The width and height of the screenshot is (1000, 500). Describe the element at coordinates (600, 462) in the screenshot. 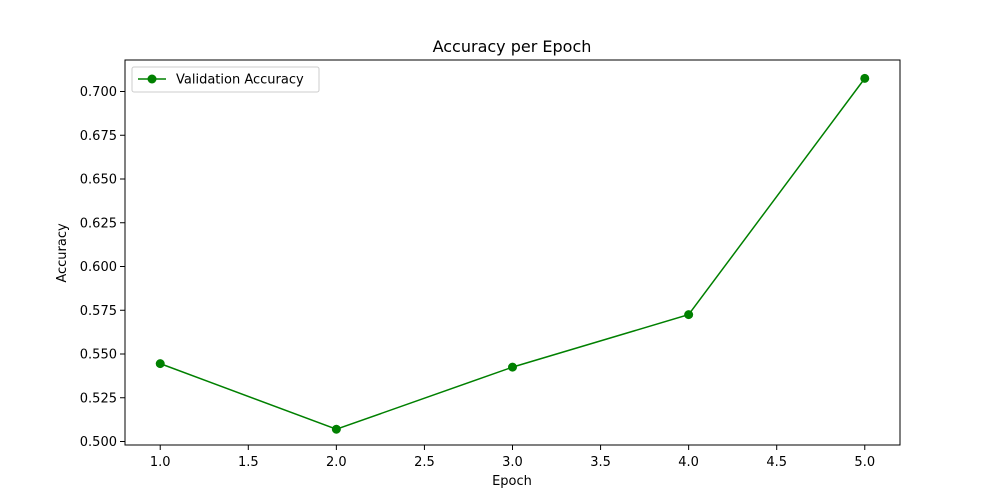

I see `x-tick-label: 3.5` at that location.